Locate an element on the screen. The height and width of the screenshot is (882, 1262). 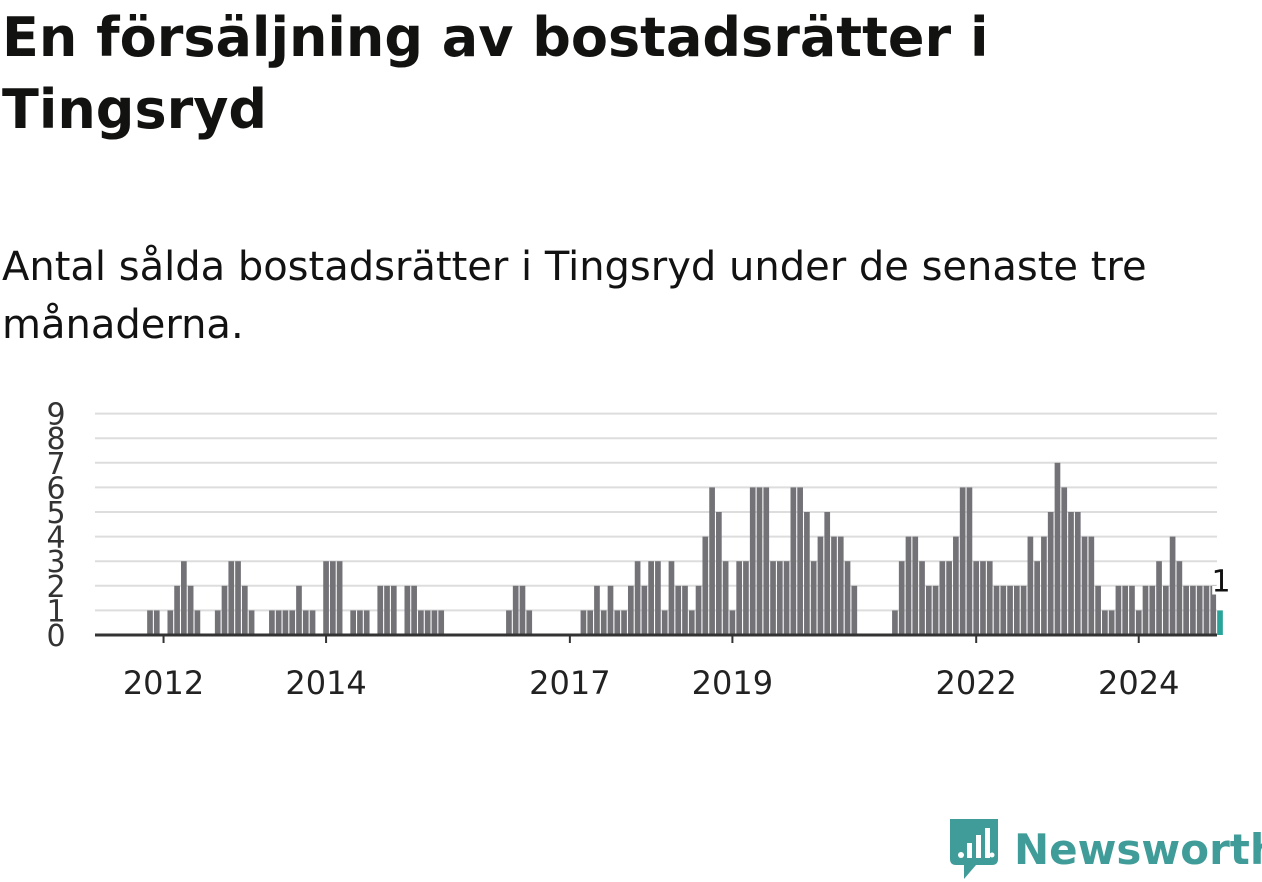
y-tick-label: 3 is located at coordinates (55, 562).